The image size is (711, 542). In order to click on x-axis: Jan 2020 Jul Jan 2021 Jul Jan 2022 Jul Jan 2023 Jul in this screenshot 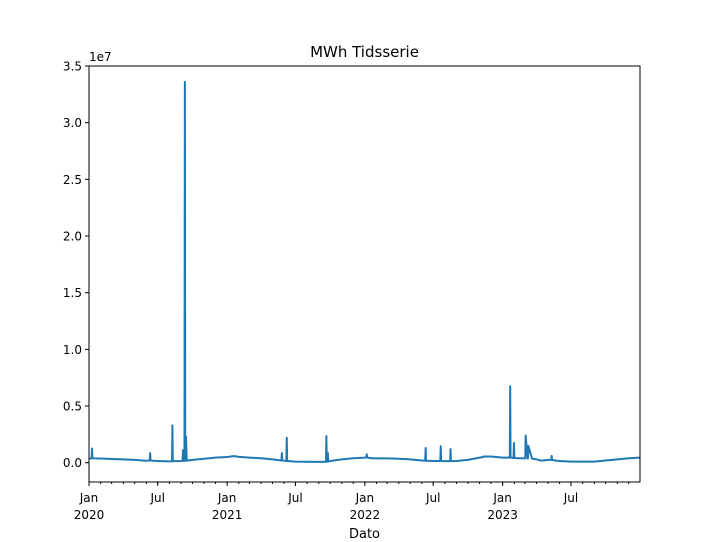, I will do `click(352, 502)`.